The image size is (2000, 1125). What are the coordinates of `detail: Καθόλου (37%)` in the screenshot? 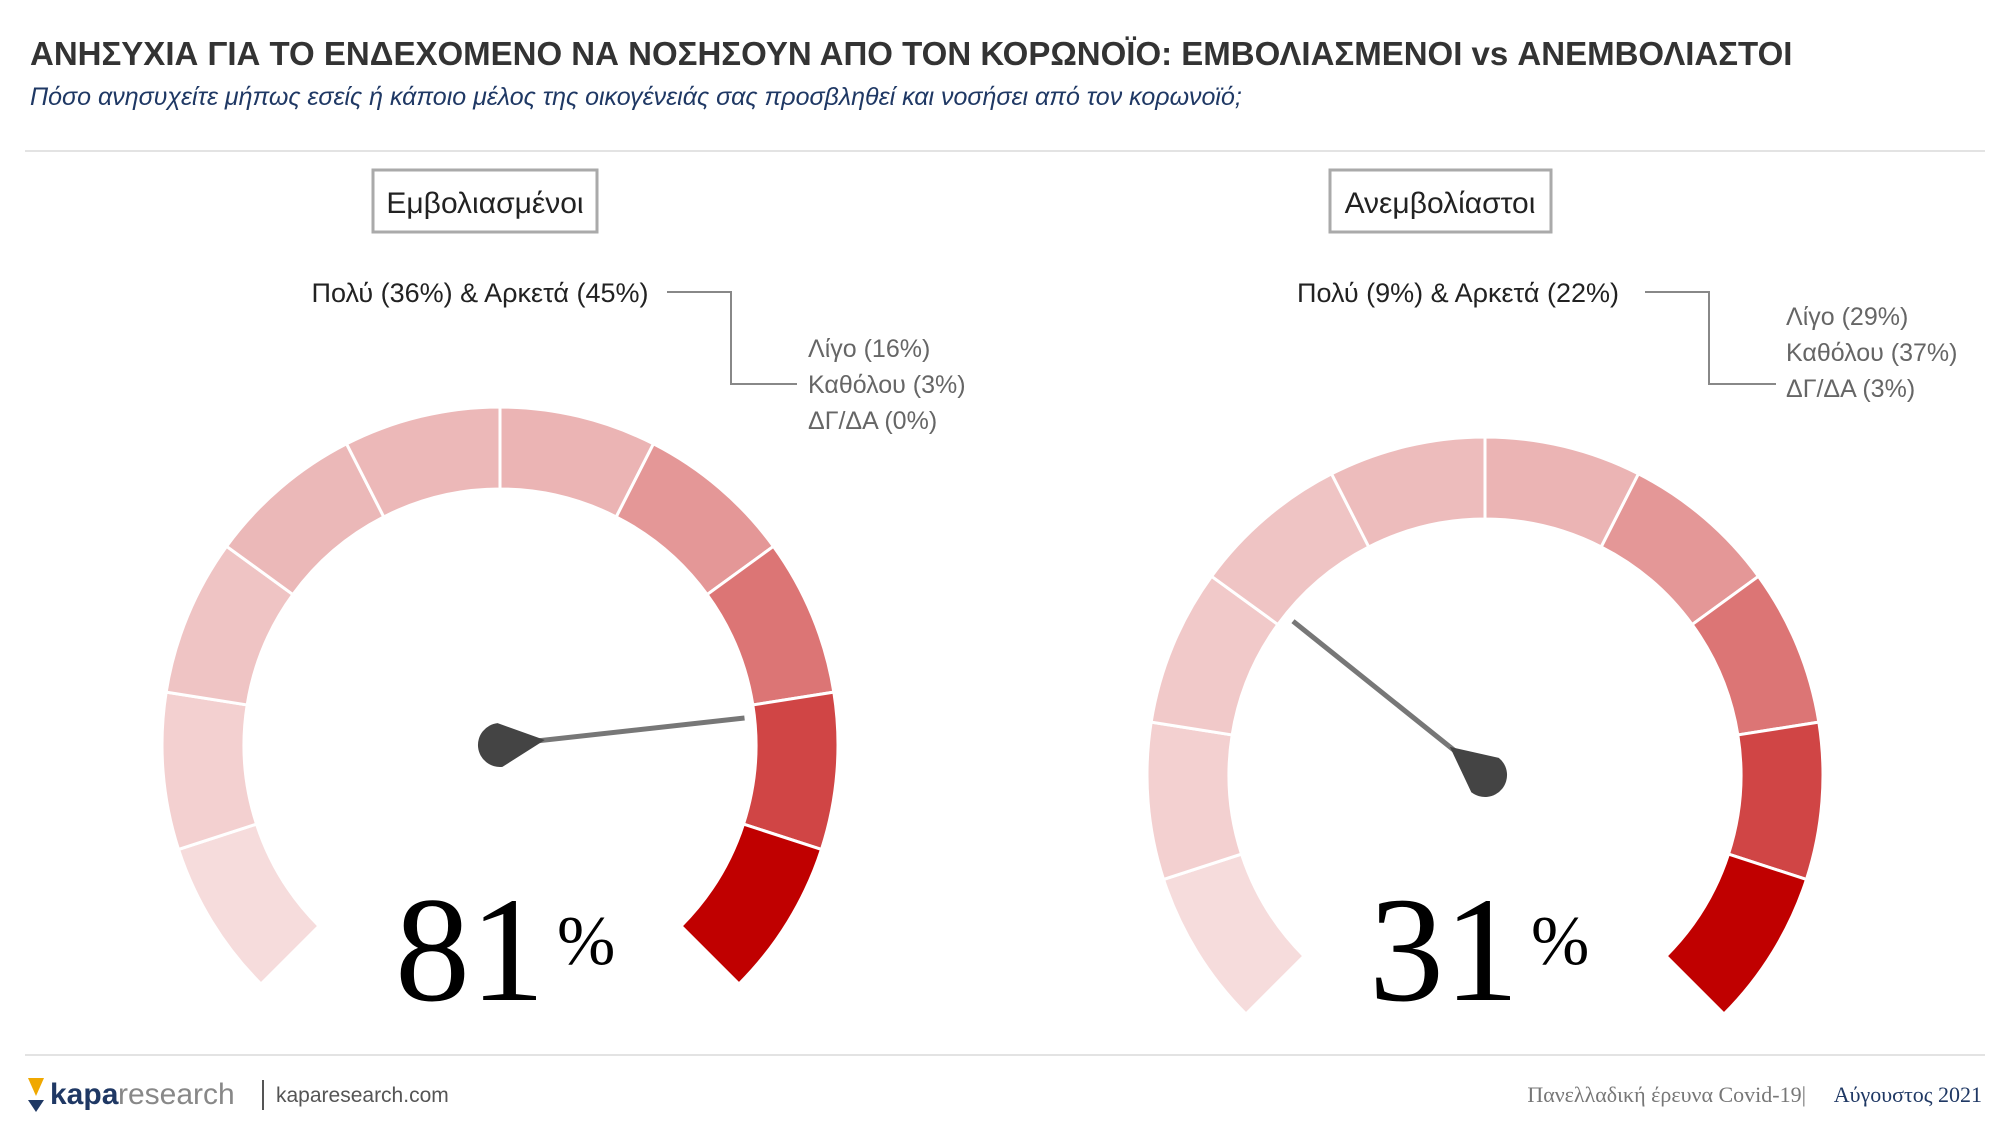 It's located at (1871, 353).